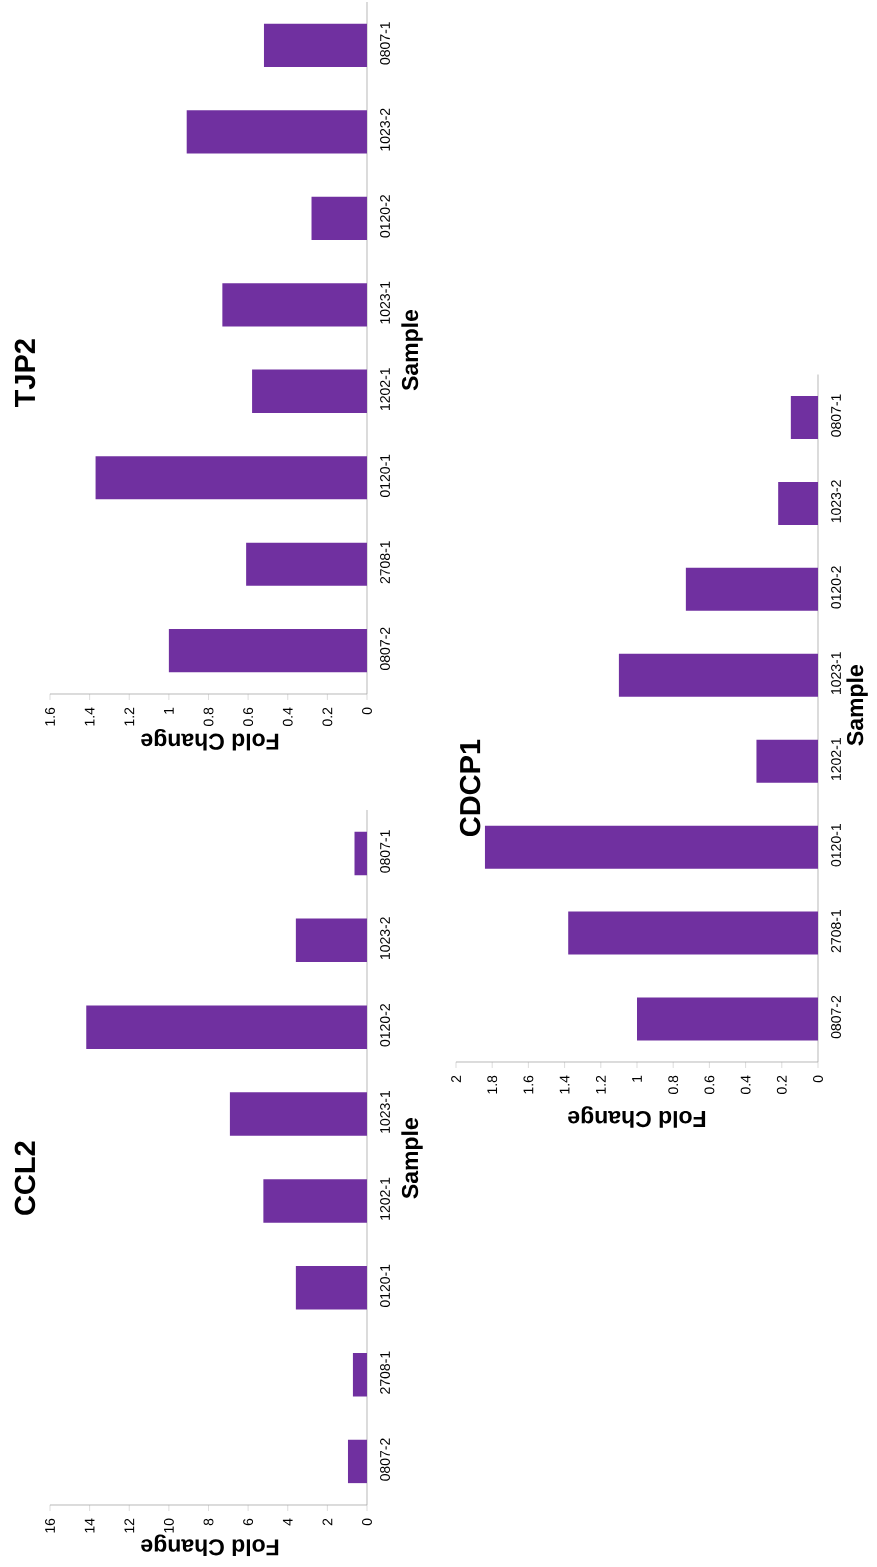 This screenshot has height=1567, width=877. Describe the element at coordinates (168, 1525) in the screenshot. I see `x-tick-label: 10` at that location.